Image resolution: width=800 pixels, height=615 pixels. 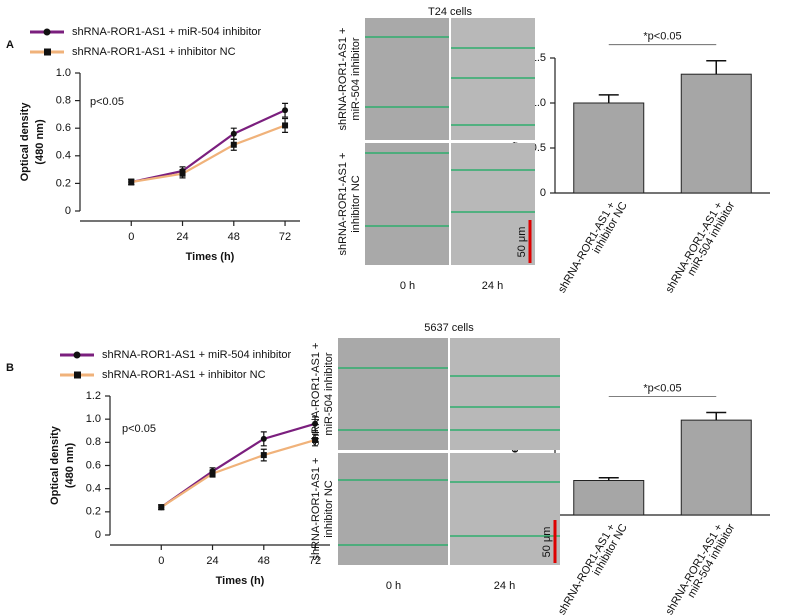 I want to click on panel-label: B, so click(x=10, y=368).